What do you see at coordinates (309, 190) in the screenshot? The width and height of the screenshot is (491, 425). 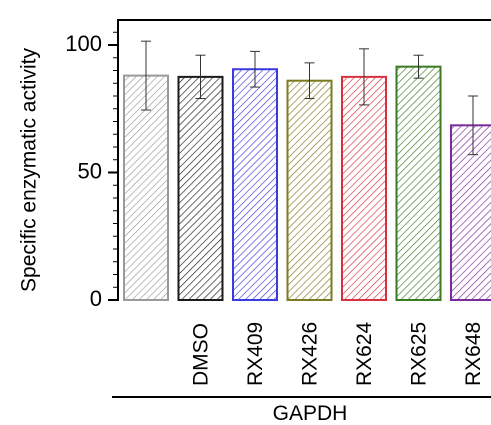 I see `bar-rx426` at bounding box center [309, 190].